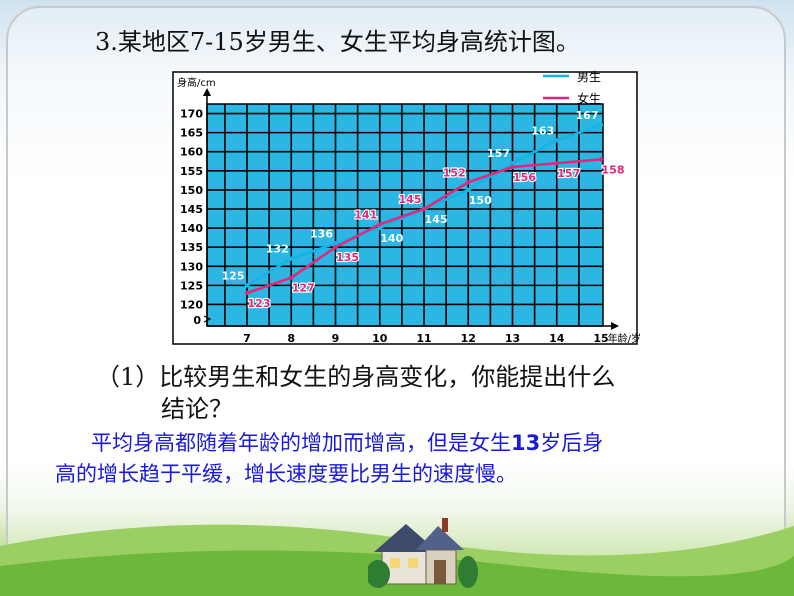 This screenshot has height=596, width=794. Describe the element at coordinates (191, 304) in the screenshot. I see `y-tick-label: 120` at that location.